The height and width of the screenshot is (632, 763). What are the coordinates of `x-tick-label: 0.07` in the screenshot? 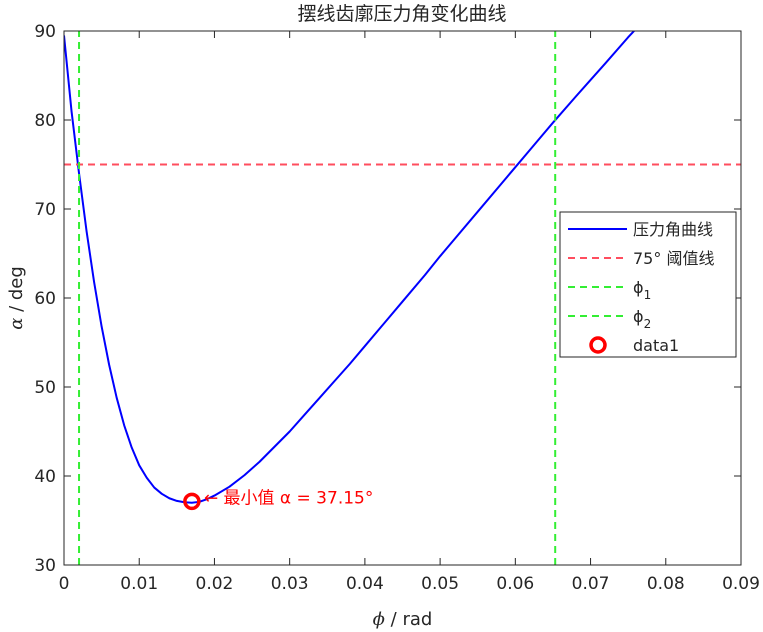 It's located at (591, 584).